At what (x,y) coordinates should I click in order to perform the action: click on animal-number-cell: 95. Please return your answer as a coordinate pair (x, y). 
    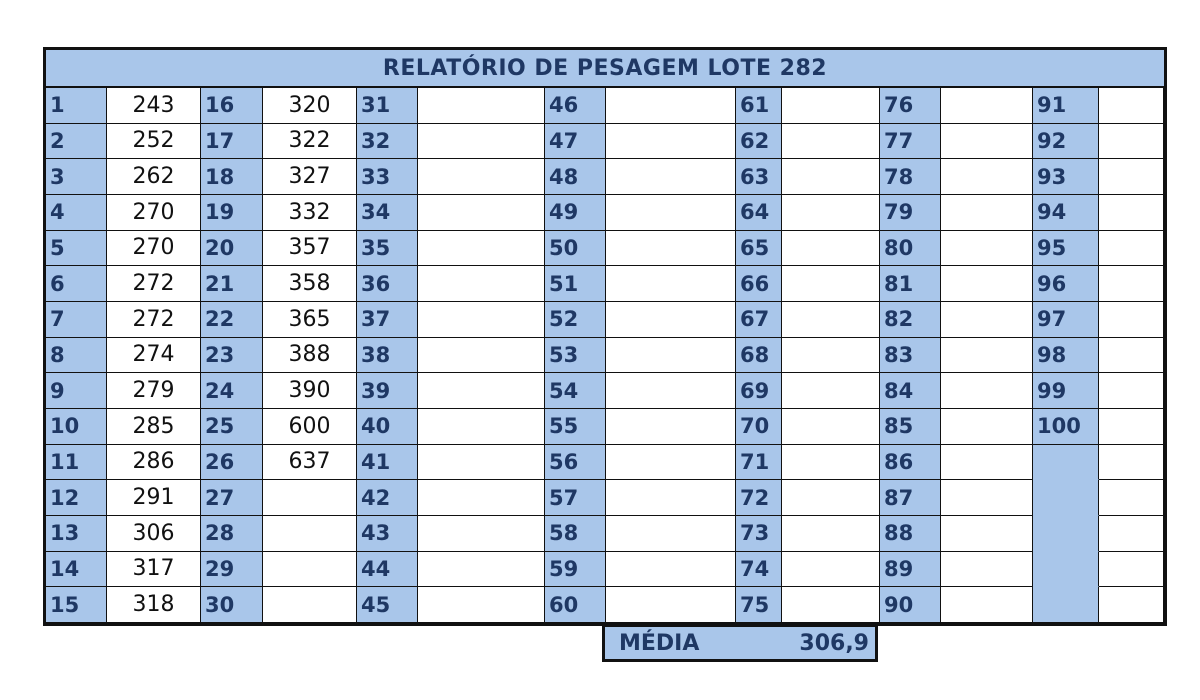
    Looking at the image, I should click on (1066, 248).